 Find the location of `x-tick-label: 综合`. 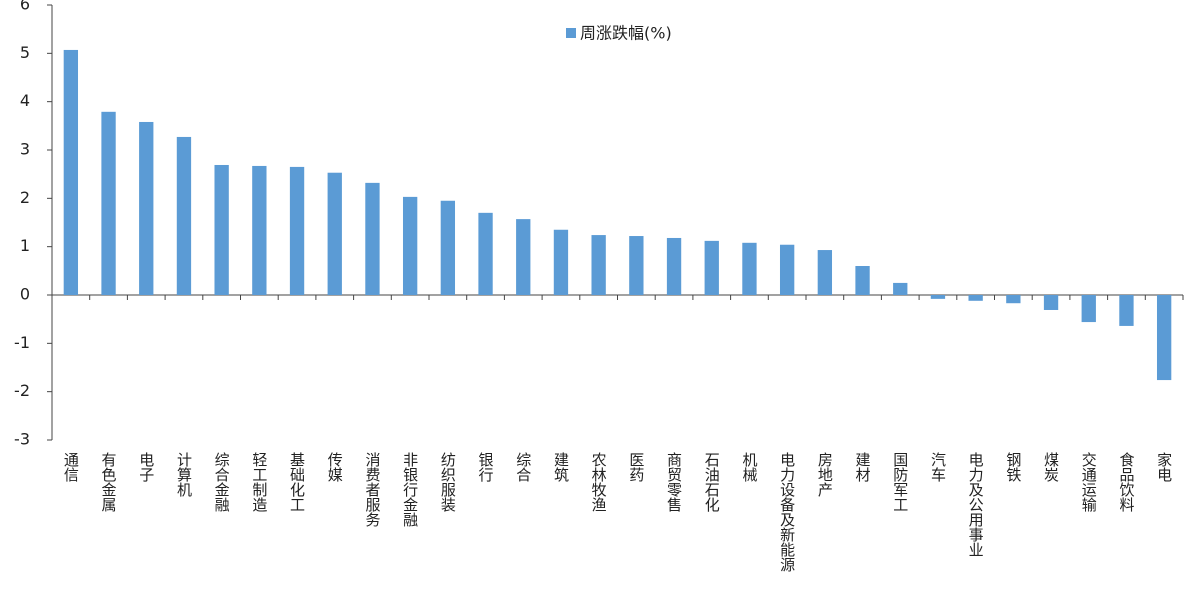

x-tick-label: 综合 is located at coordinates (523, 467).